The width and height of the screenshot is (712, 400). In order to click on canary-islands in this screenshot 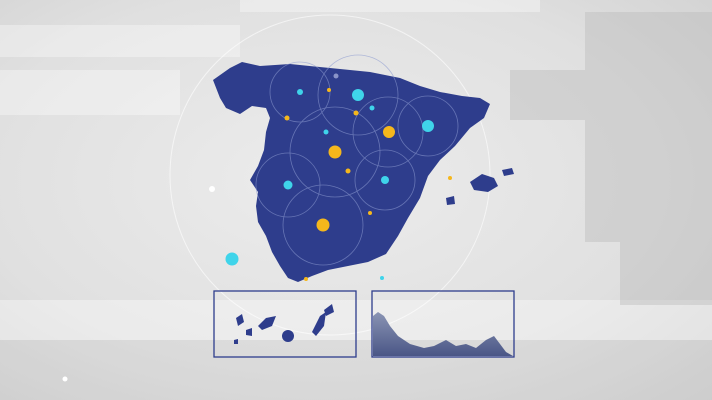, I will do `click(284, 324)`.